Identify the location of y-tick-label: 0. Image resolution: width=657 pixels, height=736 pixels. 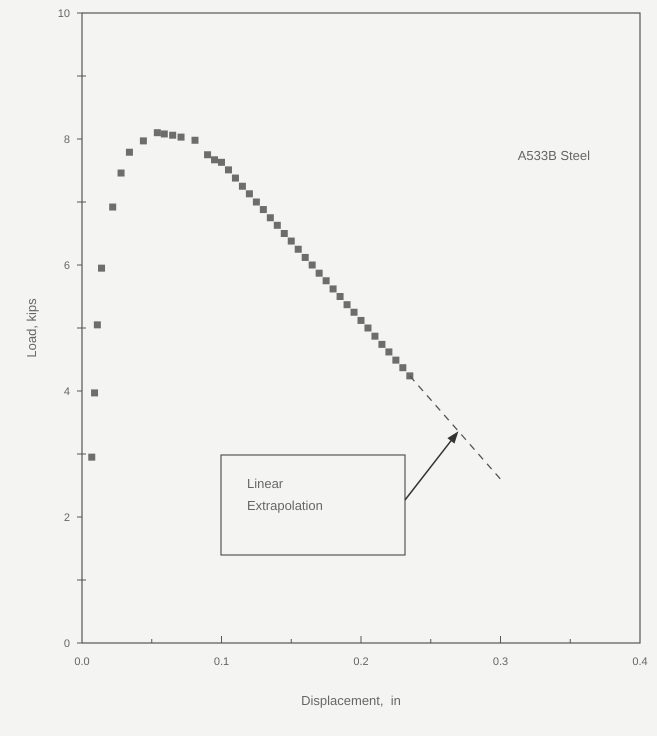
(67, 644).